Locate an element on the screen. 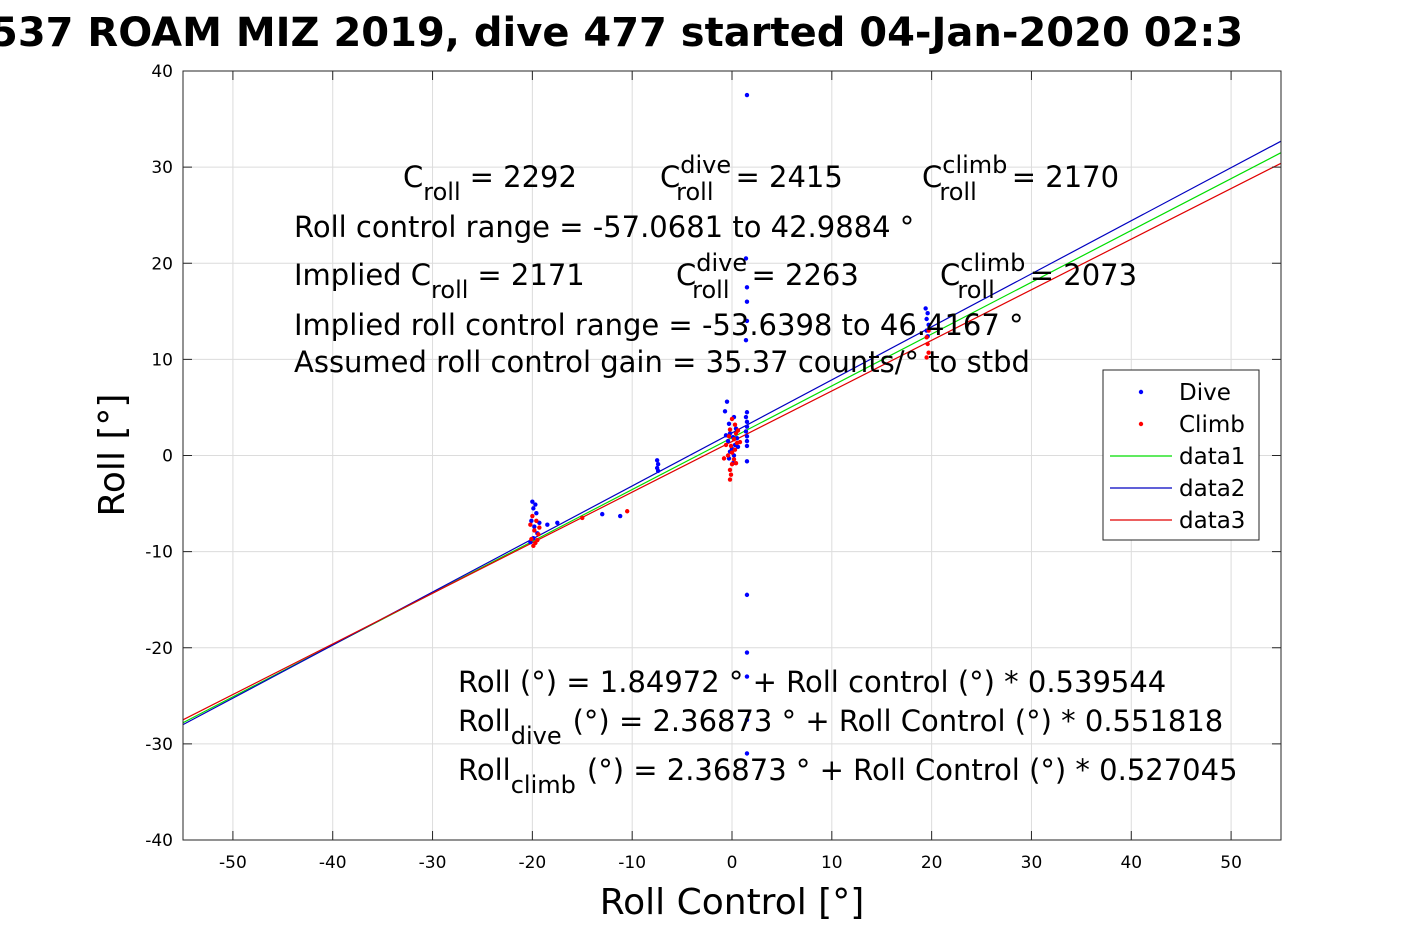 The height and width of the screenshot is (945, 1417). annotation-c-dive: Cdive roll = 2415 is located at coordinates (751, 178).